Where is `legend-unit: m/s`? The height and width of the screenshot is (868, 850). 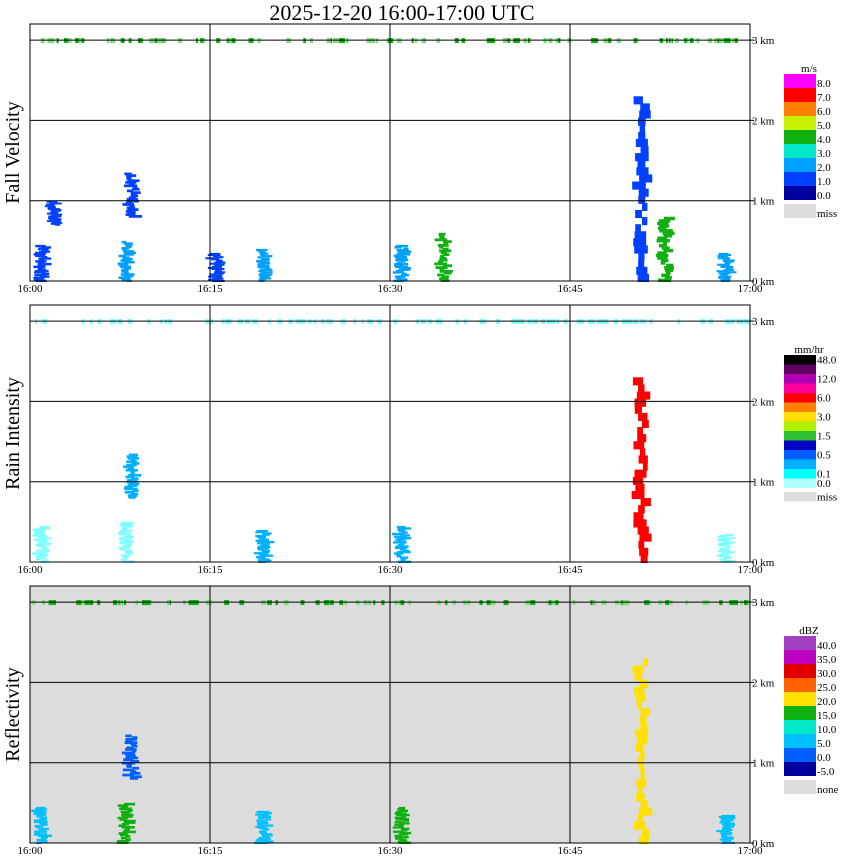
legend-unit: m/s is located at coordinates (809, 69).